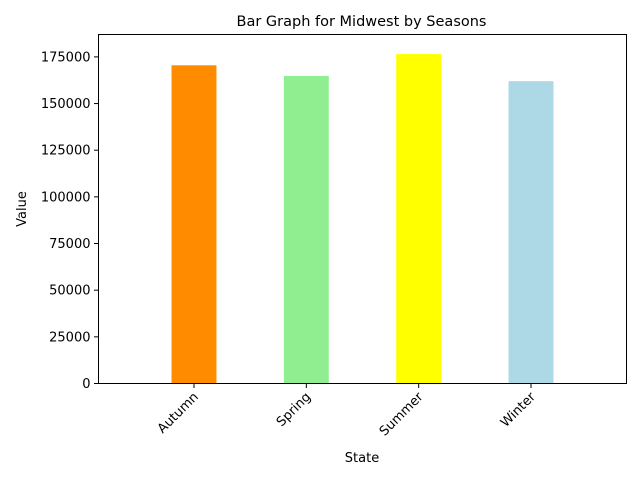  I want to click on bar-spring, so click(306, 229).